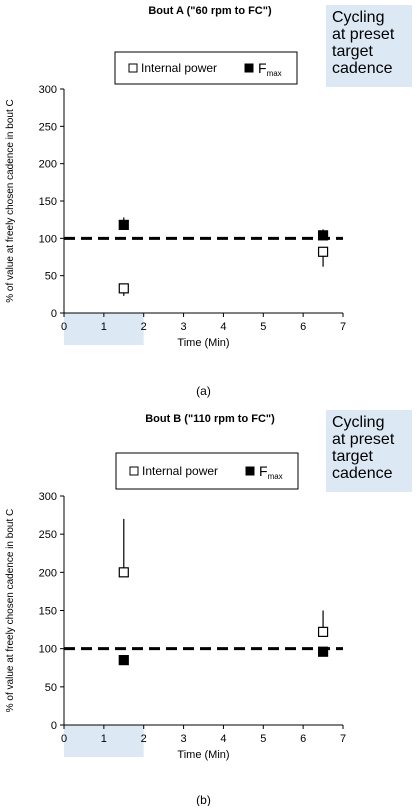  Describe the element at coordinates (210, 419) in the screenshot. I see `chart-title: Bout B ("110 rpm to FC")` at that location.